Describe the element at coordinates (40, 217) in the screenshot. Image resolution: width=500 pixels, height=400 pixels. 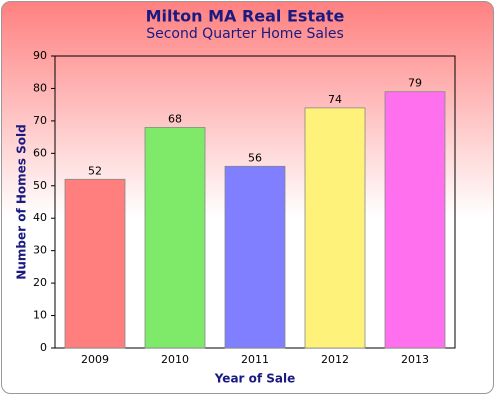
I see `y-tick-label: 40` at that location.